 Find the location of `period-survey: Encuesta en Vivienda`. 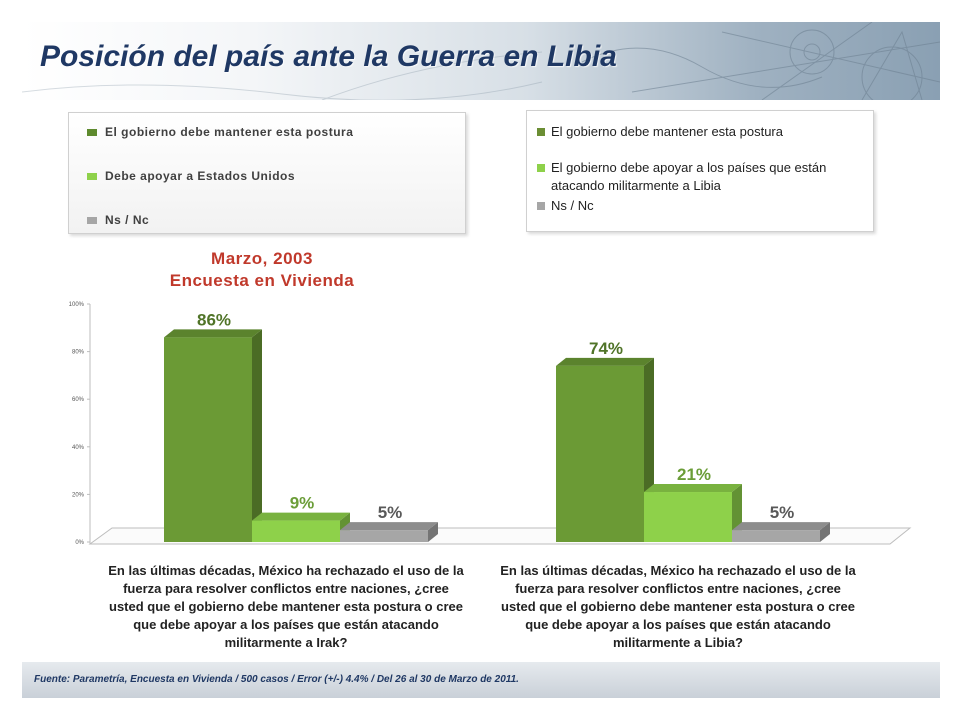

period-survey: Encuesta en Vivienda is located at coordinates (262, 280).